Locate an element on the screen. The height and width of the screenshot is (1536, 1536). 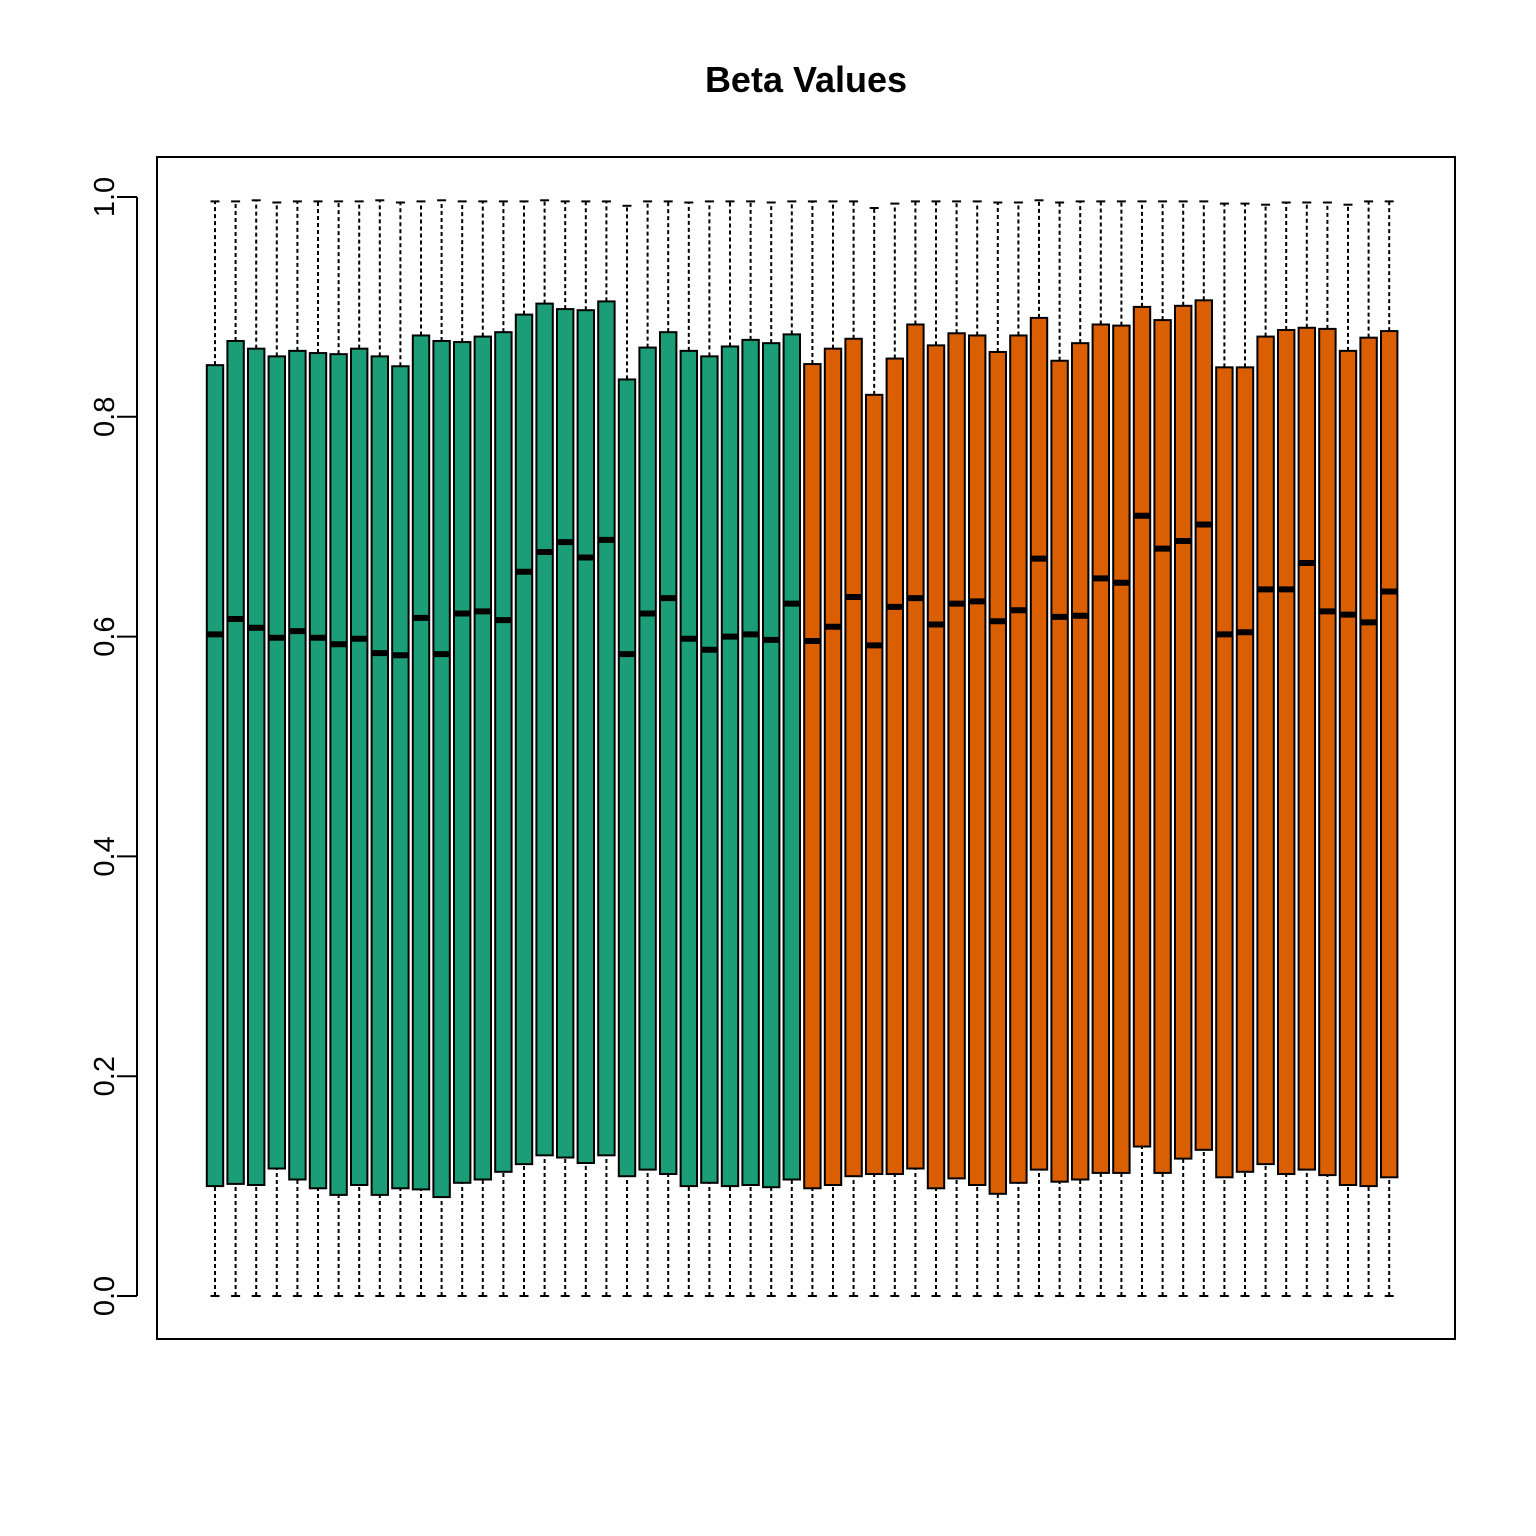
y-tick-label: 0.4 is located at coordinates (105, 856).